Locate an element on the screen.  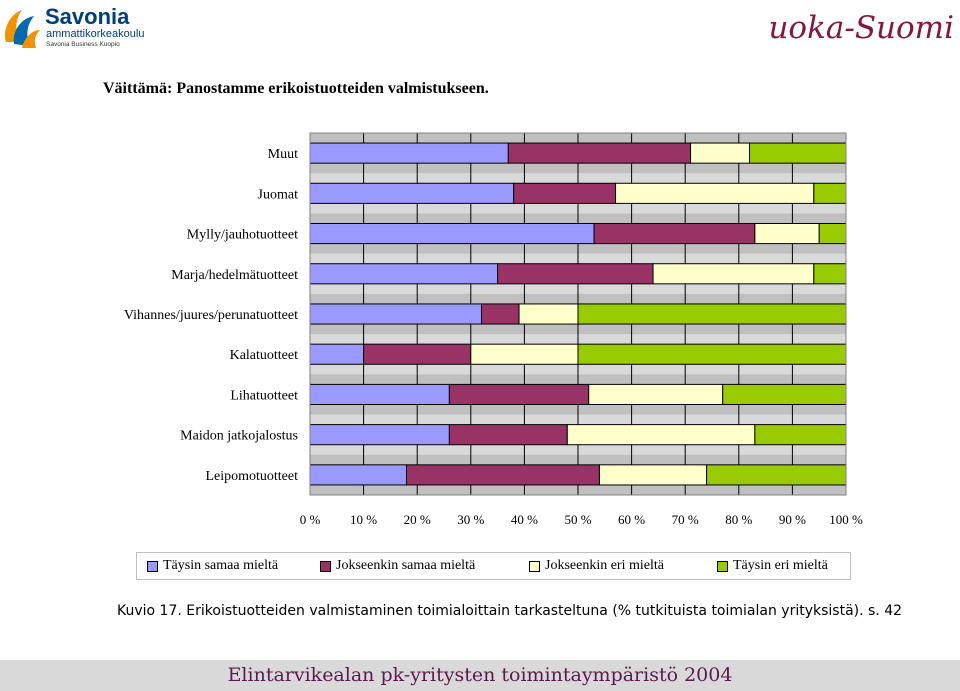
category-label: Juomat is located at coordinates (278, 194).